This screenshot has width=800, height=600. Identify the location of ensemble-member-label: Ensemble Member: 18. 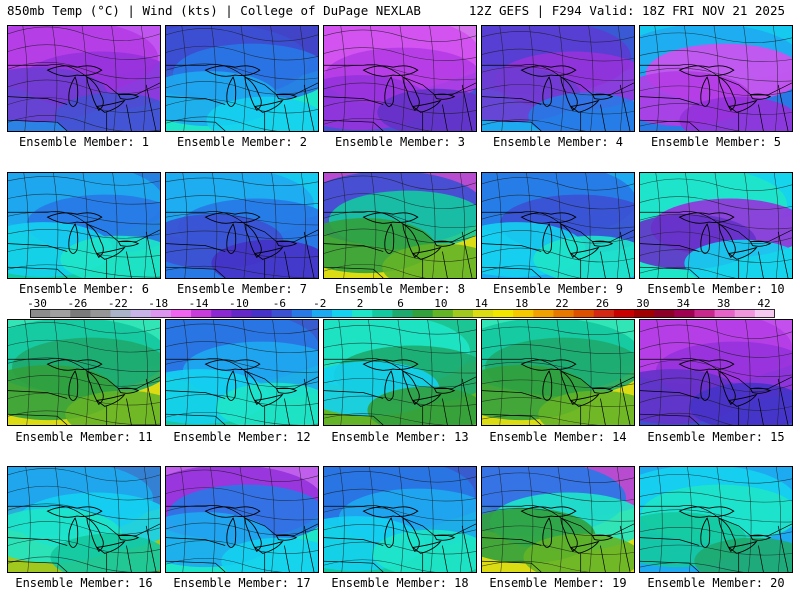
(400, 583).